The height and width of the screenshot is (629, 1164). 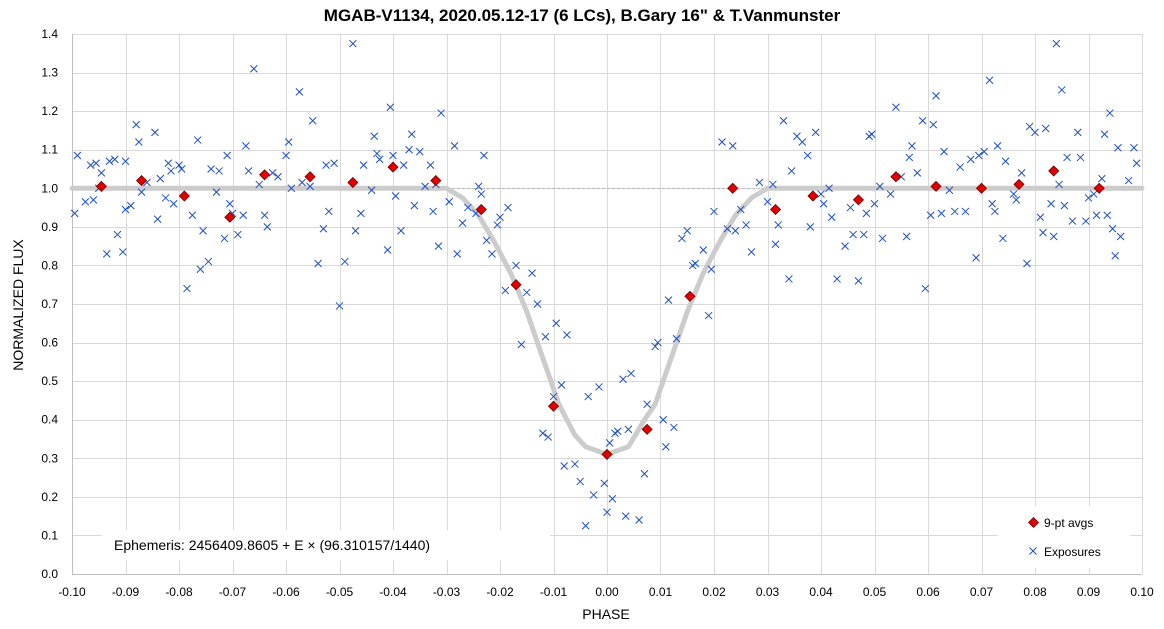 What do you see at coordinates (447, 592) in the screenshot?
I see `x-tick-label: -0.03` at bounding box center [447, 592].